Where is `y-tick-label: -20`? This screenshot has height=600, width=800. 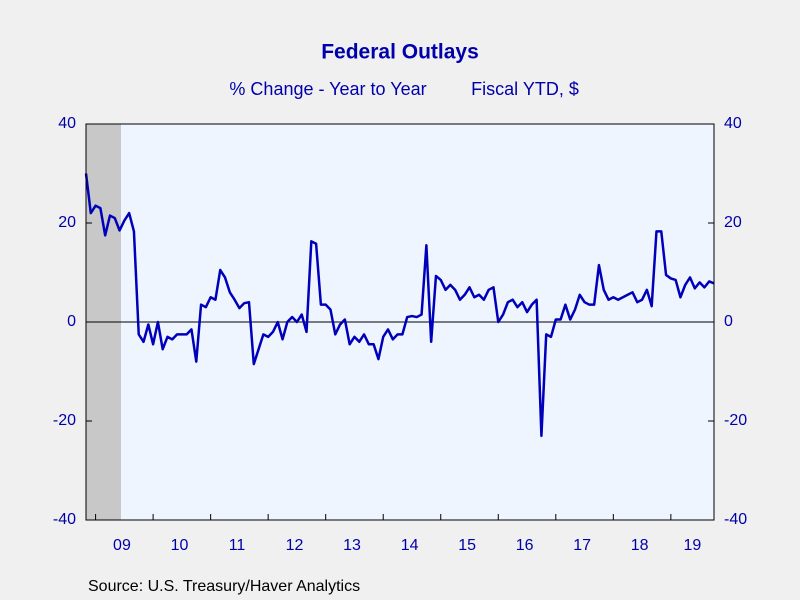
y-tick-label: -20 is located at coordinates (64, 420).